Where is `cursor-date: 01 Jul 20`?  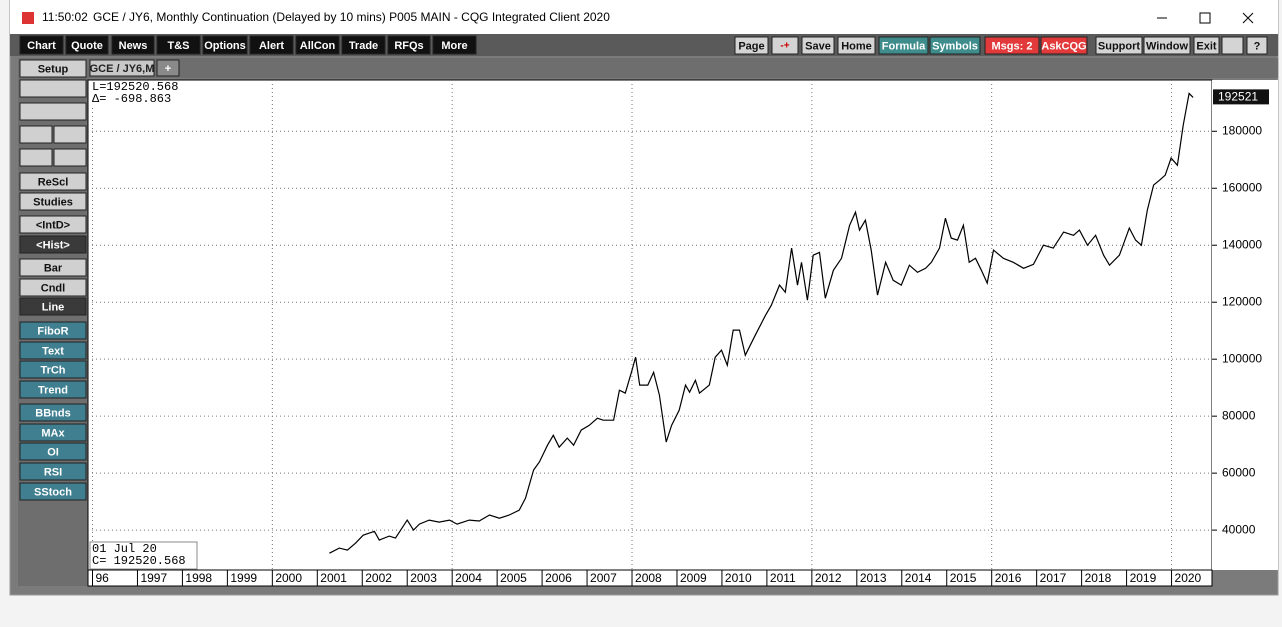
cursor-date: 01 Jul 20 is located at coordinates (124, 549).